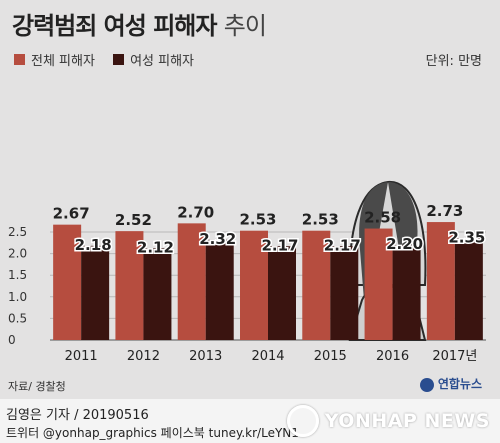  I want to click on data-label-female: 2.32, so click(217, 239).